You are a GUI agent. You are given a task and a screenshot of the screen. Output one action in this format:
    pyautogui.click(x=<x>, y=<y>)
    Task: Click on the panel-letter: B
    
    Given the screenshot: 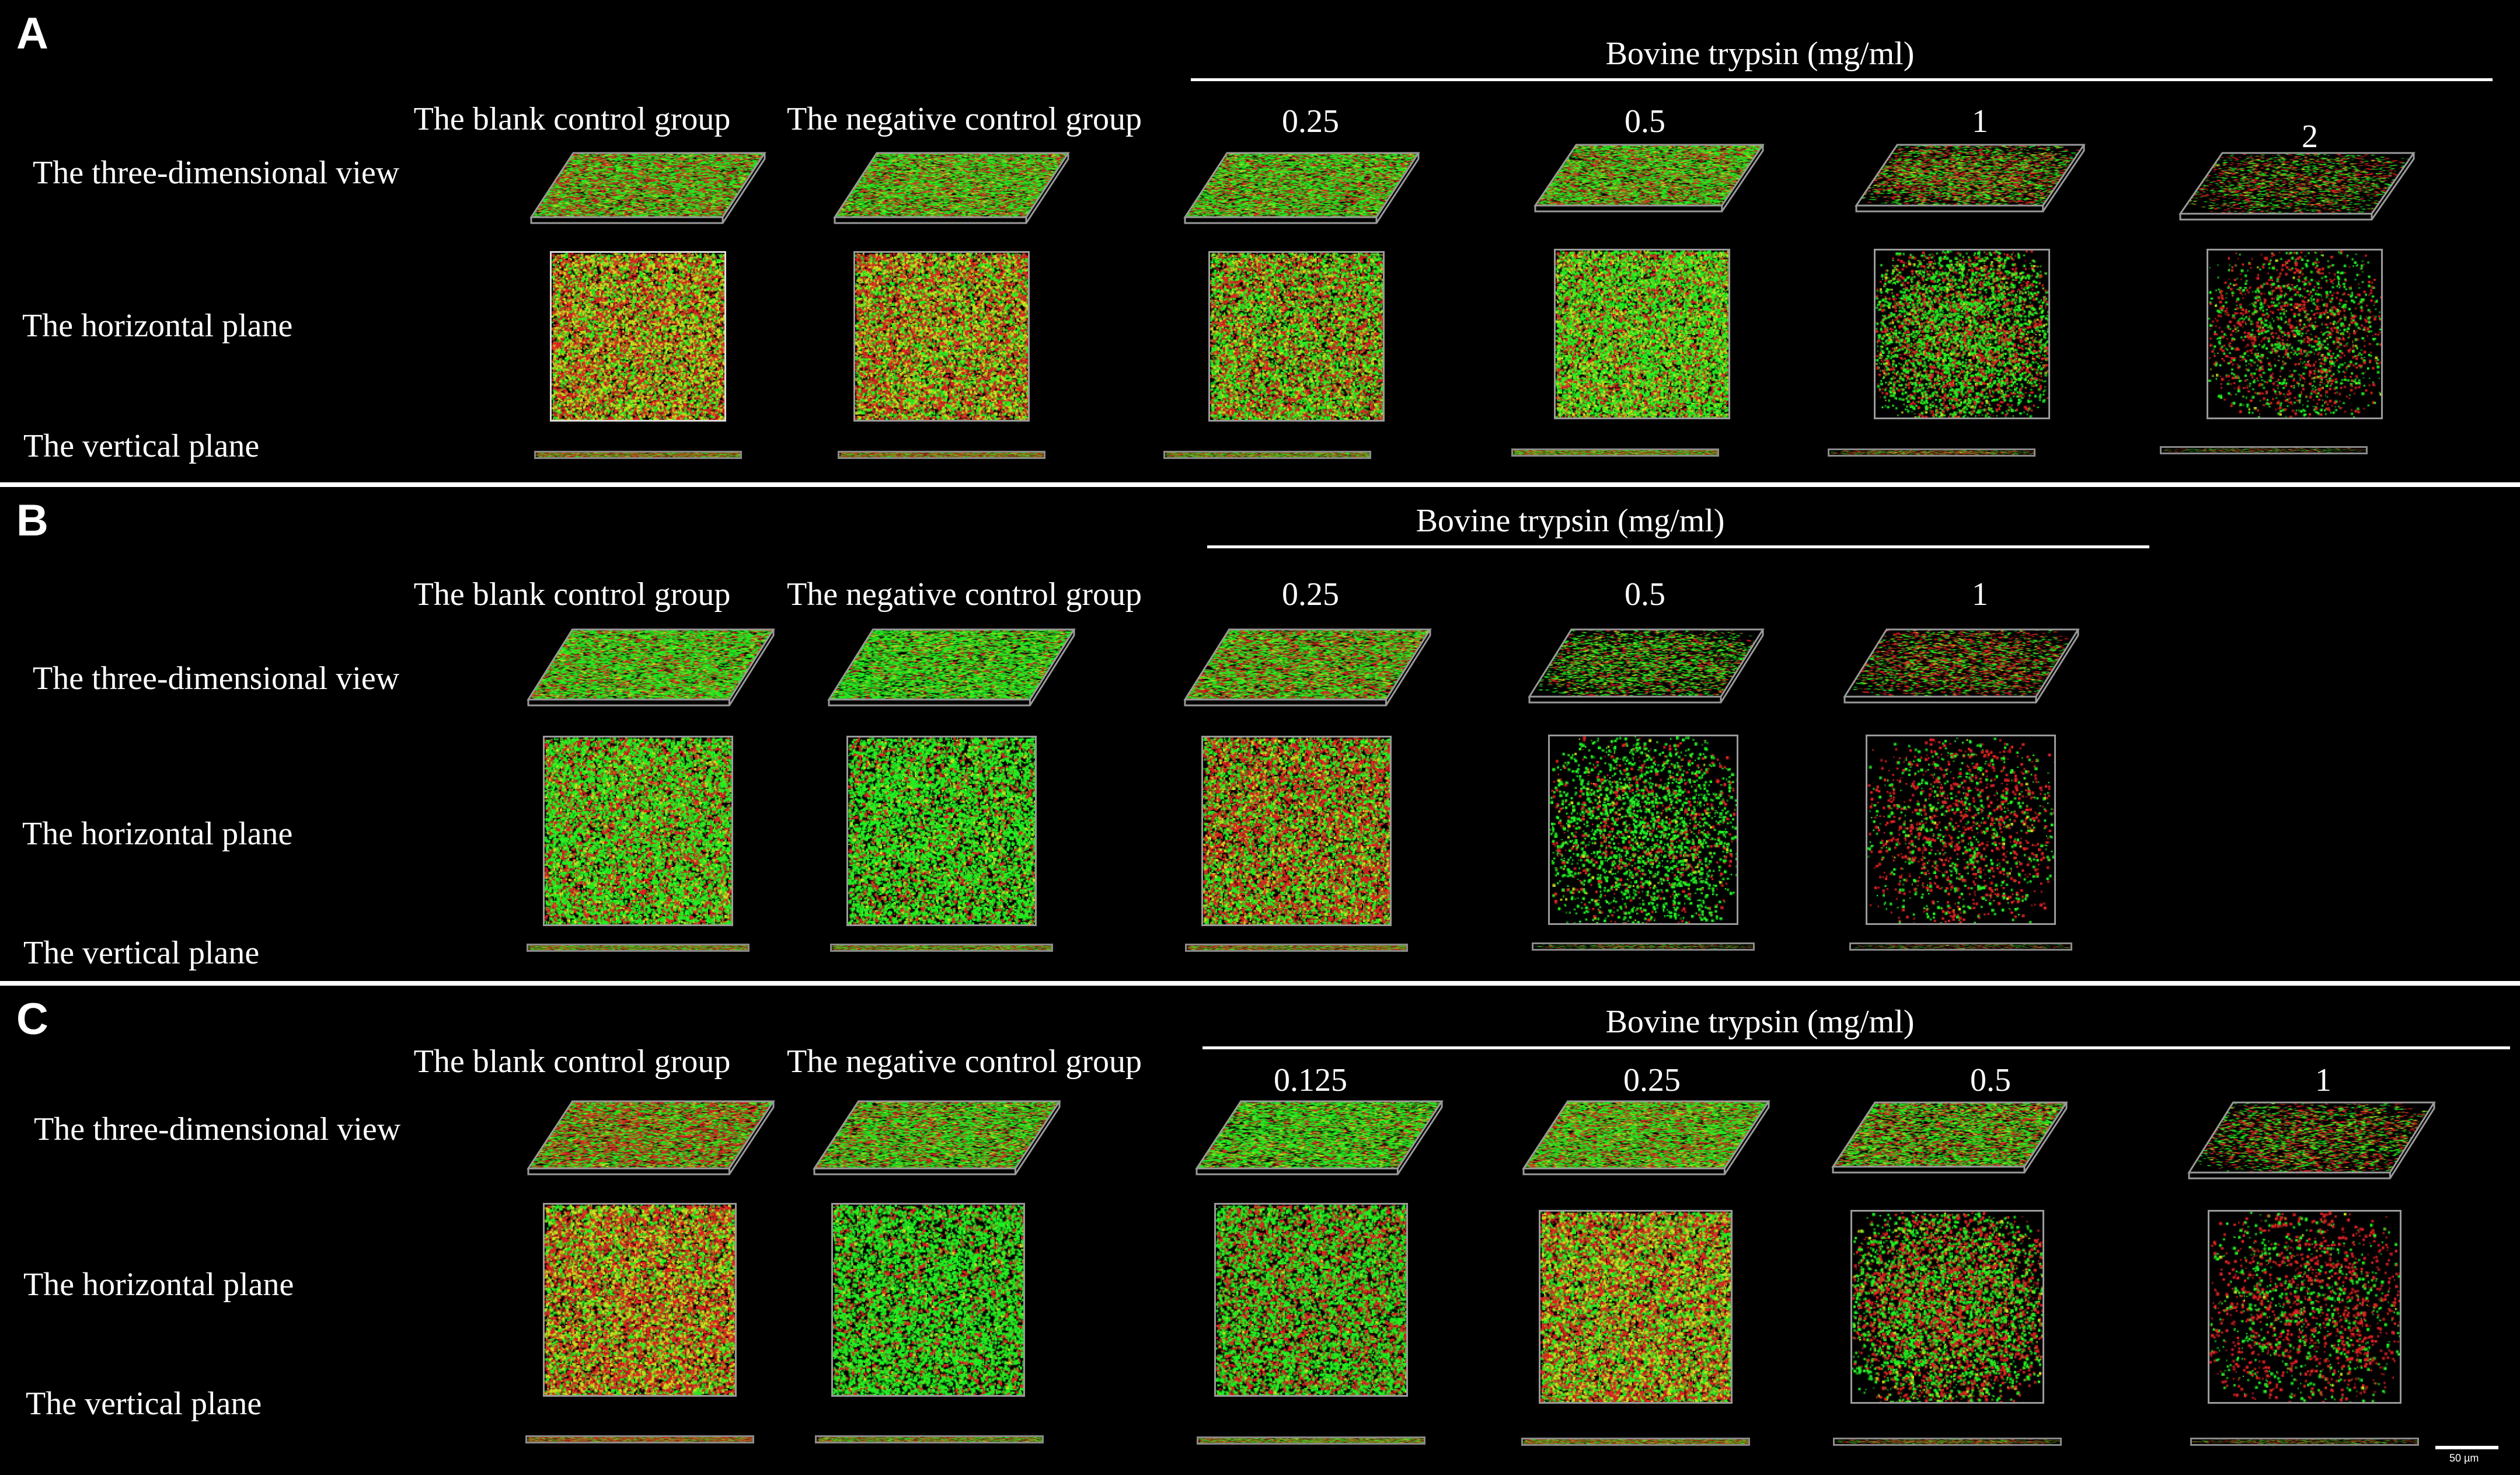 What is the action you would take?
    pyautogui.click(x=32, y=520)
    